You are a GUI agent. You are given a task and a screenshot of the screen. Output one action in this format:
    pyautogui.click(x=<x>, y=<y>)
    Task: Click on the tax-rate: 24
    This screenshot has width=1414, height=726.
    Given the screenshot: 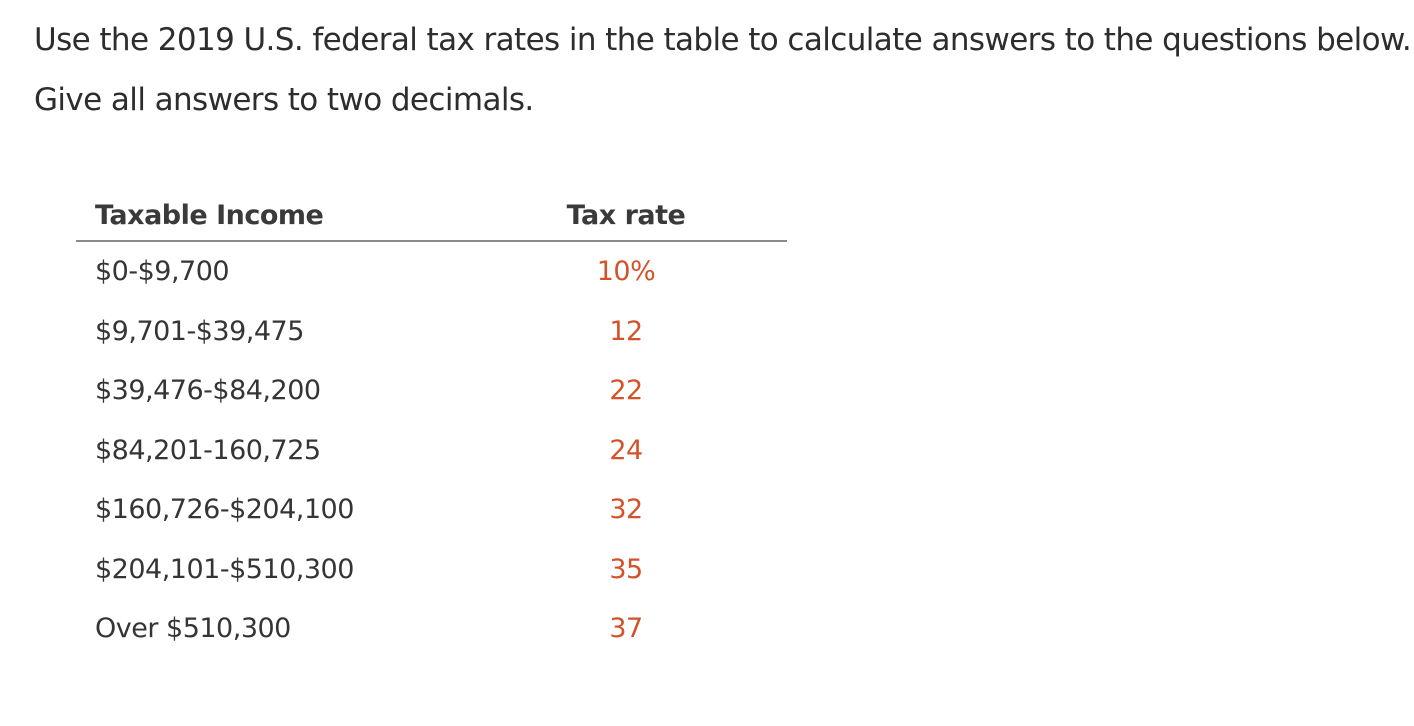 What is the action you would take?
    pyautogui.click(x=626, y=450)
    